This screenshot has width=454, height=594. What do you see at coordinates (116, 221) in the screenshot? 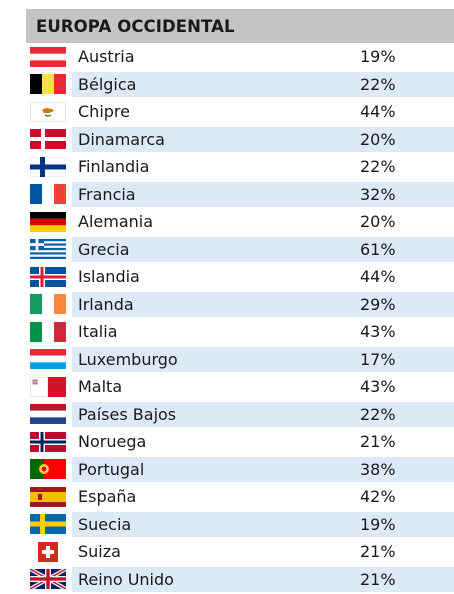
I see `country-name: Alemania` at bounding box center [116, 221].